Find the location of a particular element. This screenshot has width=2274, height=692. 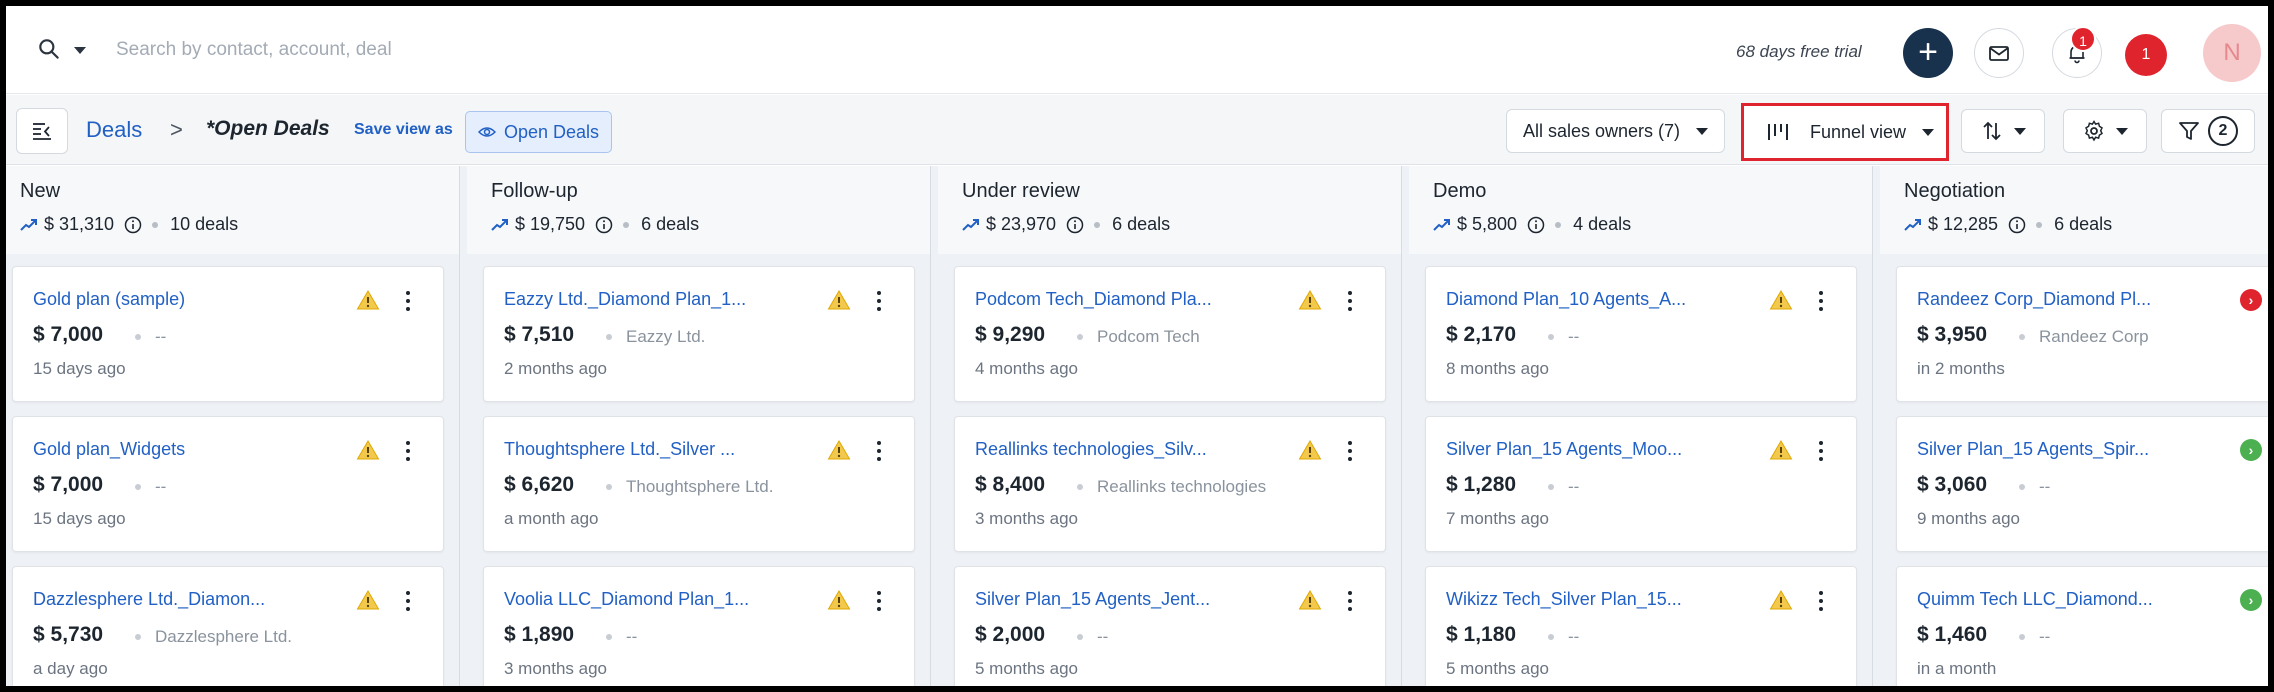

sidebar-toggle-button is located at coordinates (42, 131).